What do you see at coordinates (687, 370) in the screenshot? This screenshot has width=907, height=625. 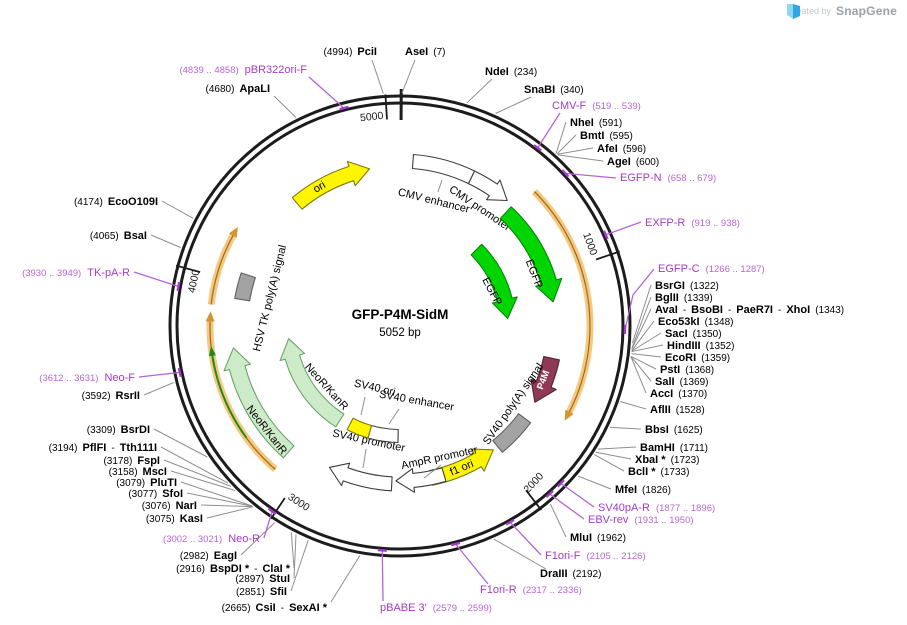 I see `site-label-psti: PstI (1368)` at bounding box center [687, 370].